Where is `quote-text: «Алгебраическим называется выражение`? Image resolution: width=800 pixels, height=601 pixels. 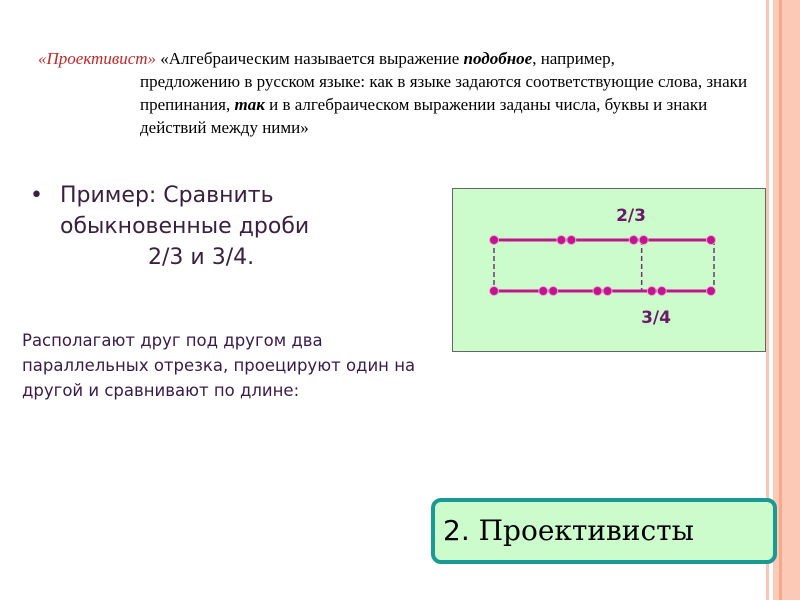 quote-text: «Алгебраическим называется выражение is located at coordinates (310, 58).